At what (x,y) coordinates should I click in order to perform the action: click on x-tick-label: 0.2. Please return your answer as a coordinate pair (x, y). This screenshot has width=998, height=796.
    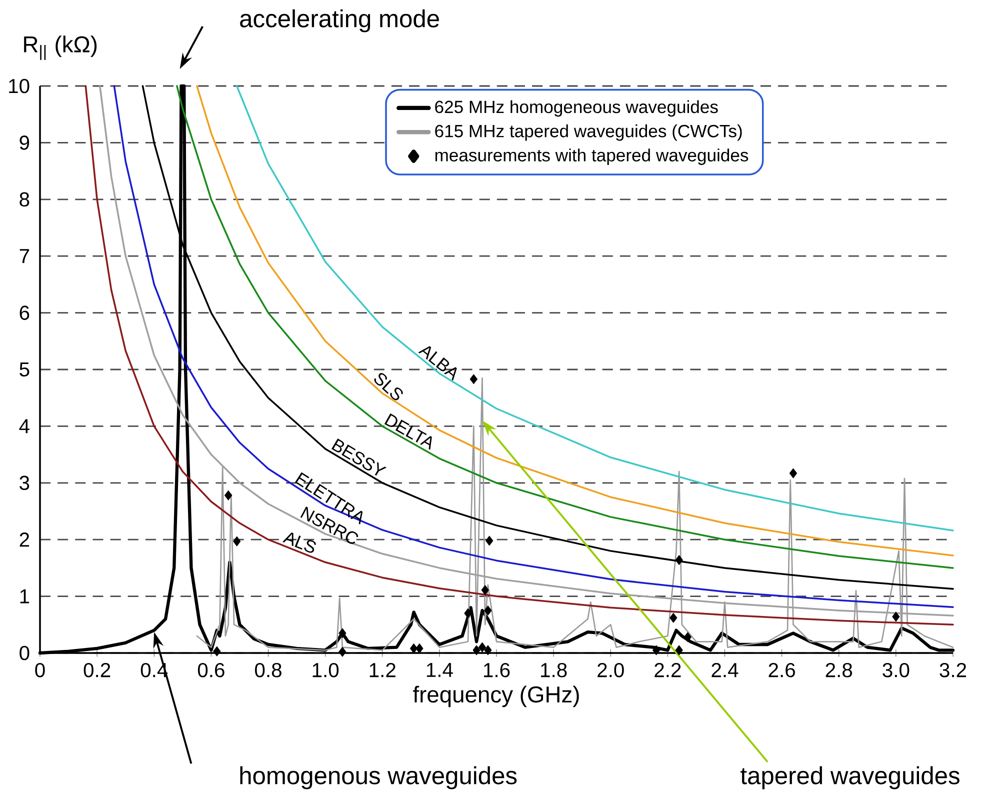
    Looking at the image, I should click on (97, 670).